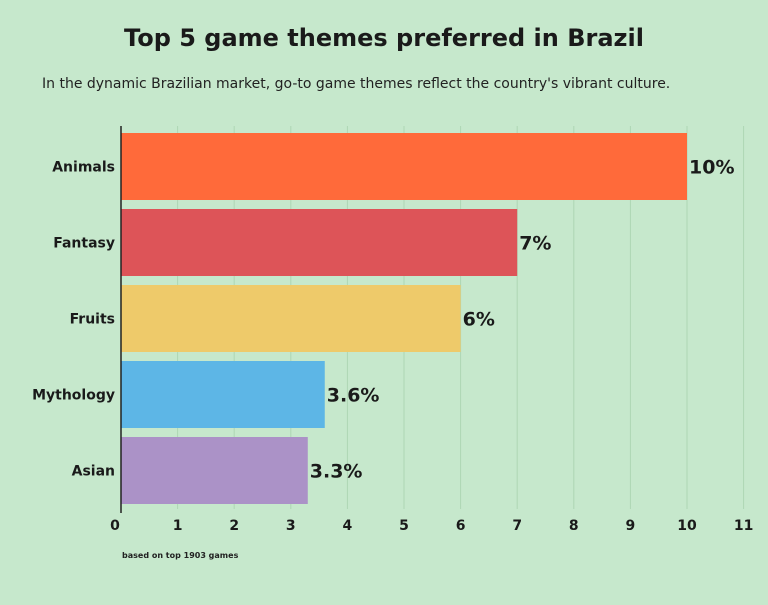 This screenshot has height=605, width=768. What do you see at coordinates (291, 526) in the screenshot?
I see `x-tick-label: 3` at bounding box center [291, 526].